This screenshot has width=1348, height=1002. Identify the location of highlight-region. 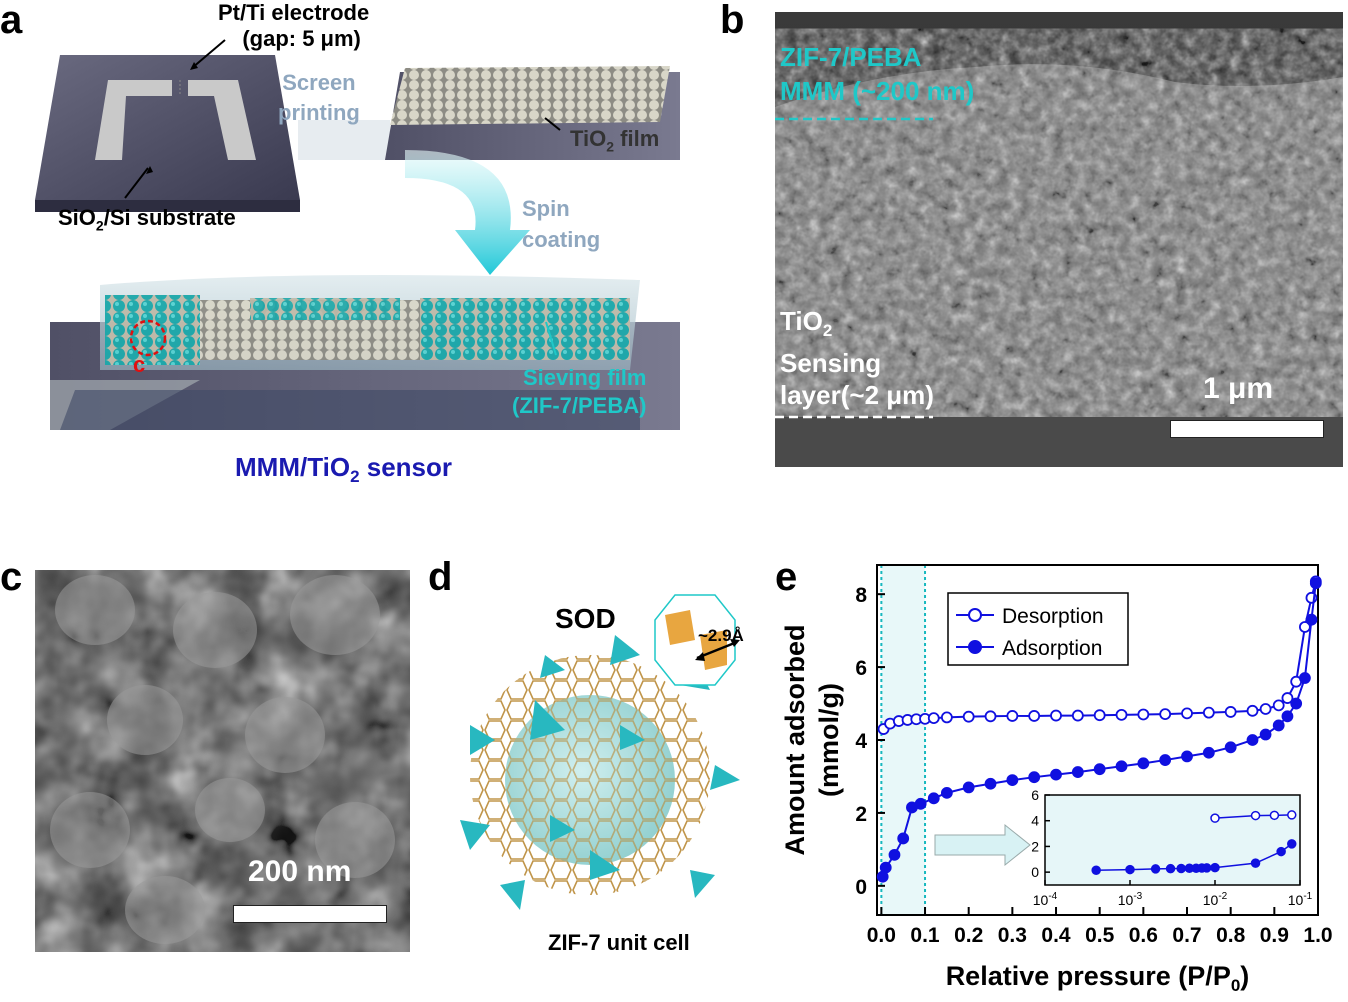
(903, 740).